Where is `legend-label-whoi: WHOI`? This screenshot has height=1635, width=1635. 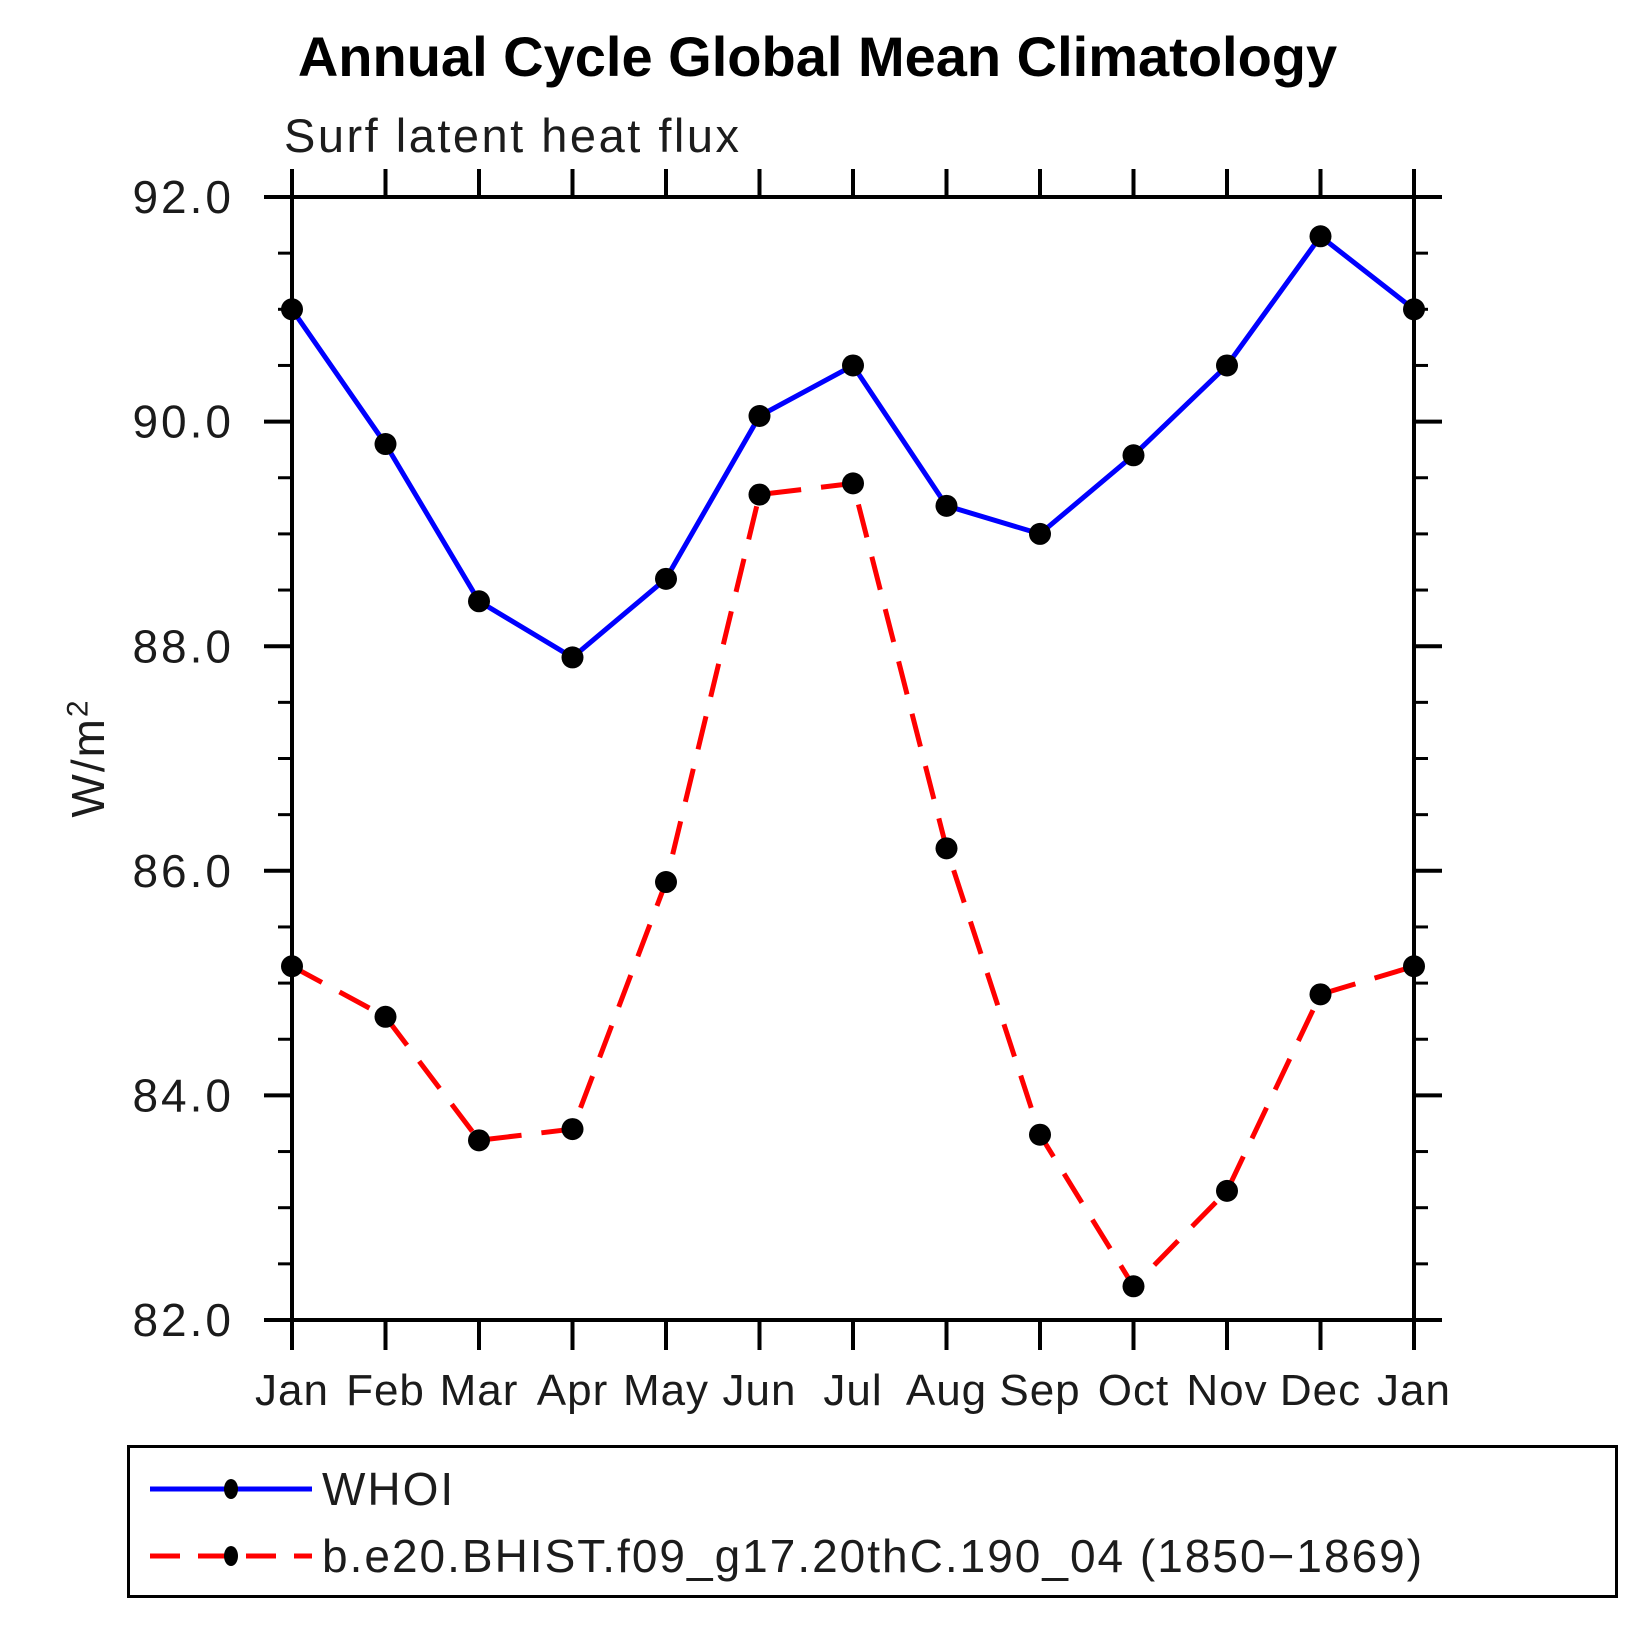
legend-label-whoi: WHOI is located at coordinates (389, 1489).